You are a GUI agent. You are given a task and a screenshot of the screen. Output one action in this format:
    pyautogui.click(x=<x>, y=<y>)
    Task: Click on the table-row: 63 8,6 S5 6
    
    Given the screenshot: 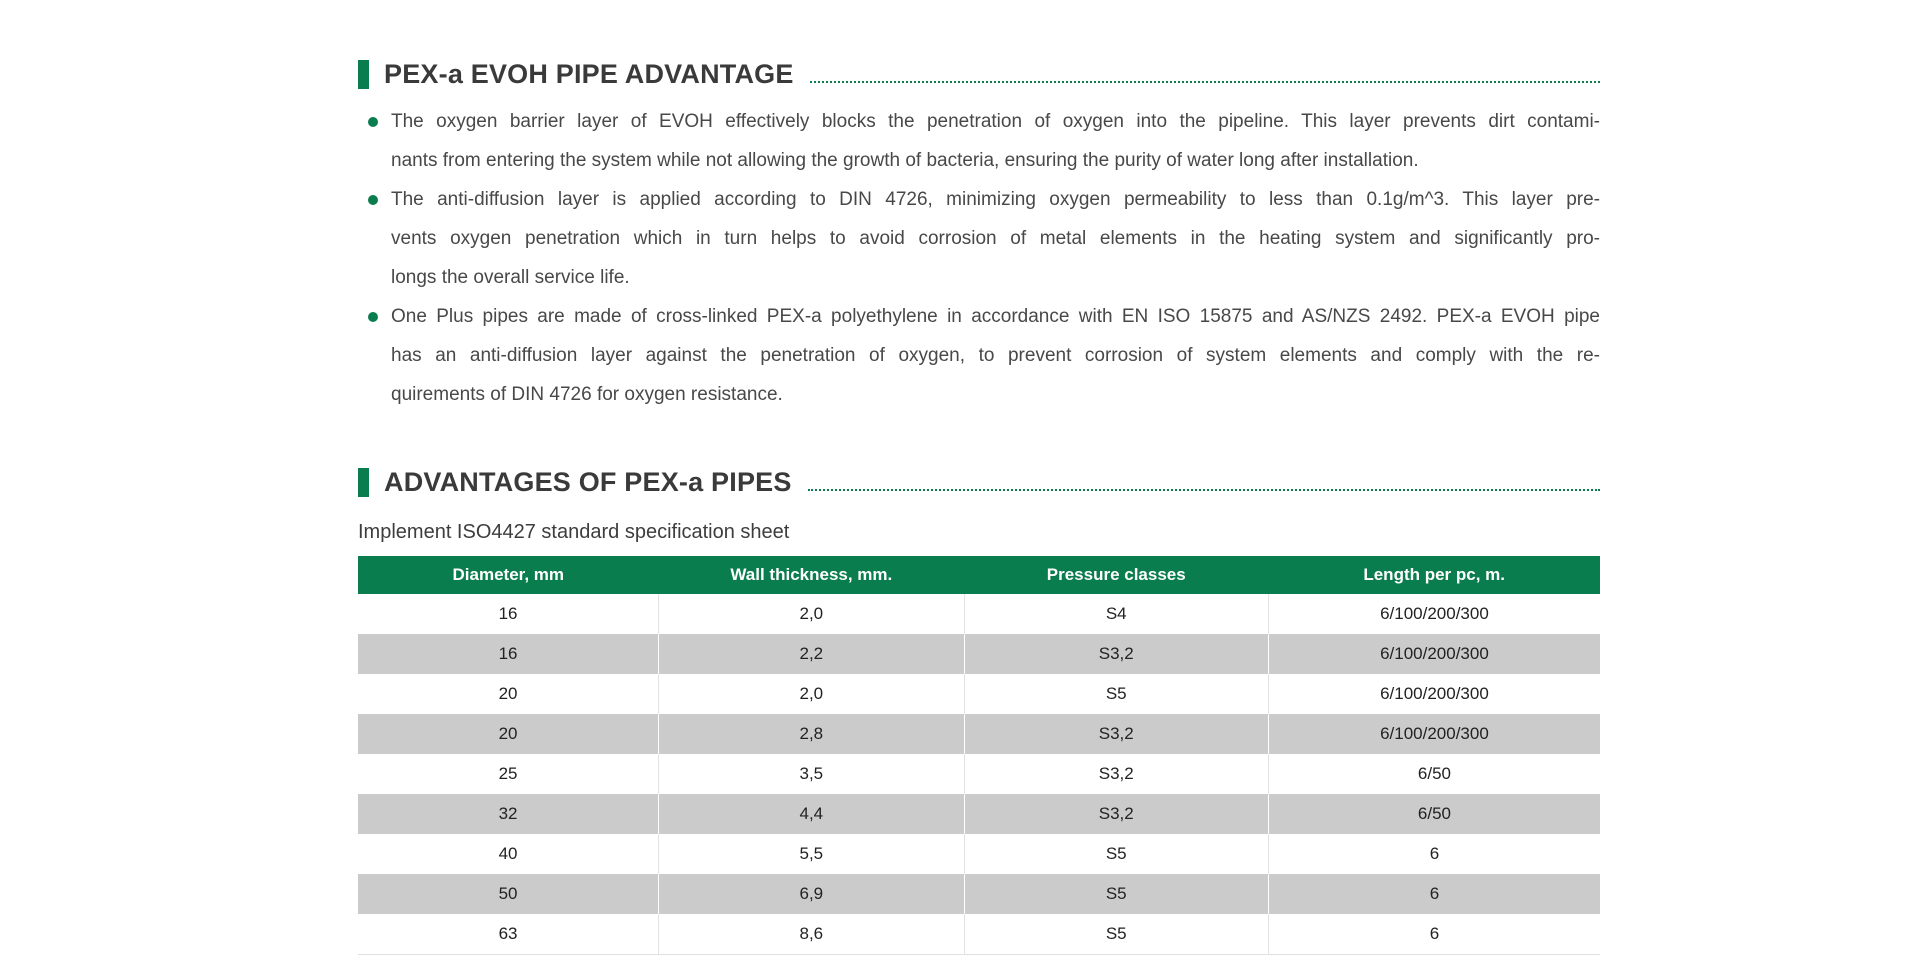 What is the action you would take?
    pyautogui.click(x=979, y=934)
    